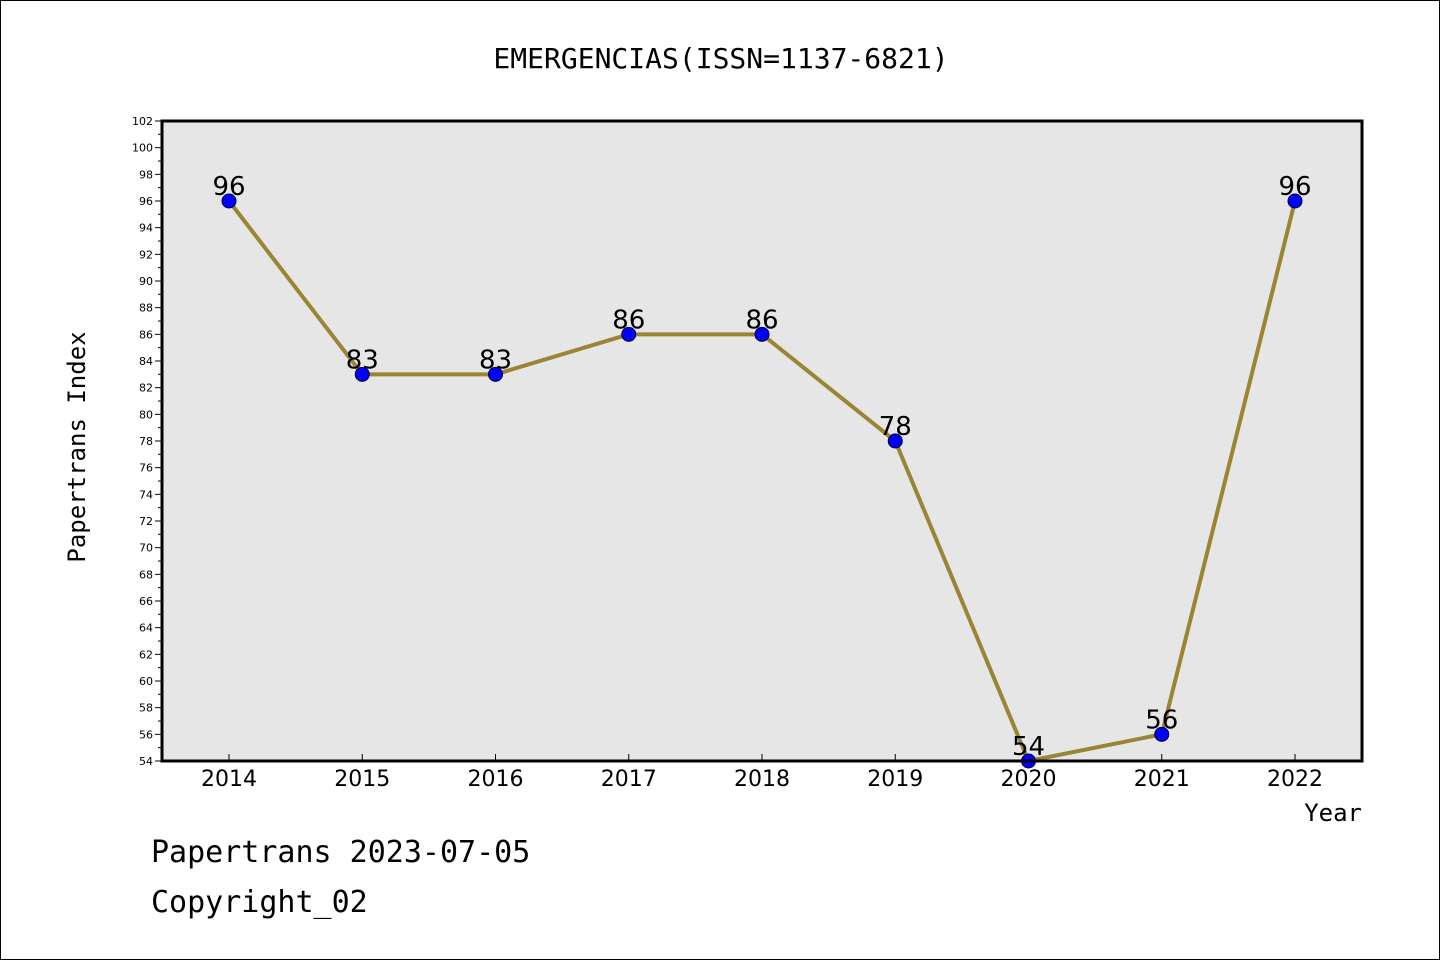 This screenshot has height=961, width=1440. What do you see at coordinates (146, 388) in the screenshot?
I see `y-tick-label: 82` at bounding box center [146, 388].